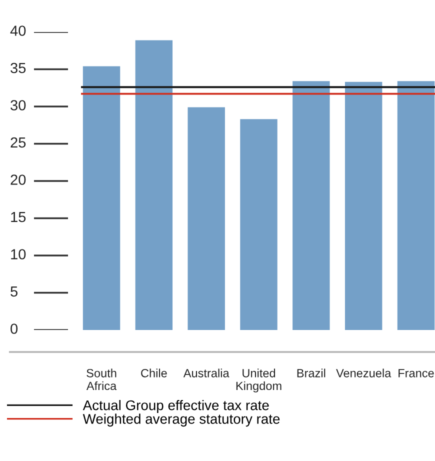  Describe the element at coordinates (175, 406) in the screenshot. I see `legend-label: Actual Group effective tax rate` at that location.